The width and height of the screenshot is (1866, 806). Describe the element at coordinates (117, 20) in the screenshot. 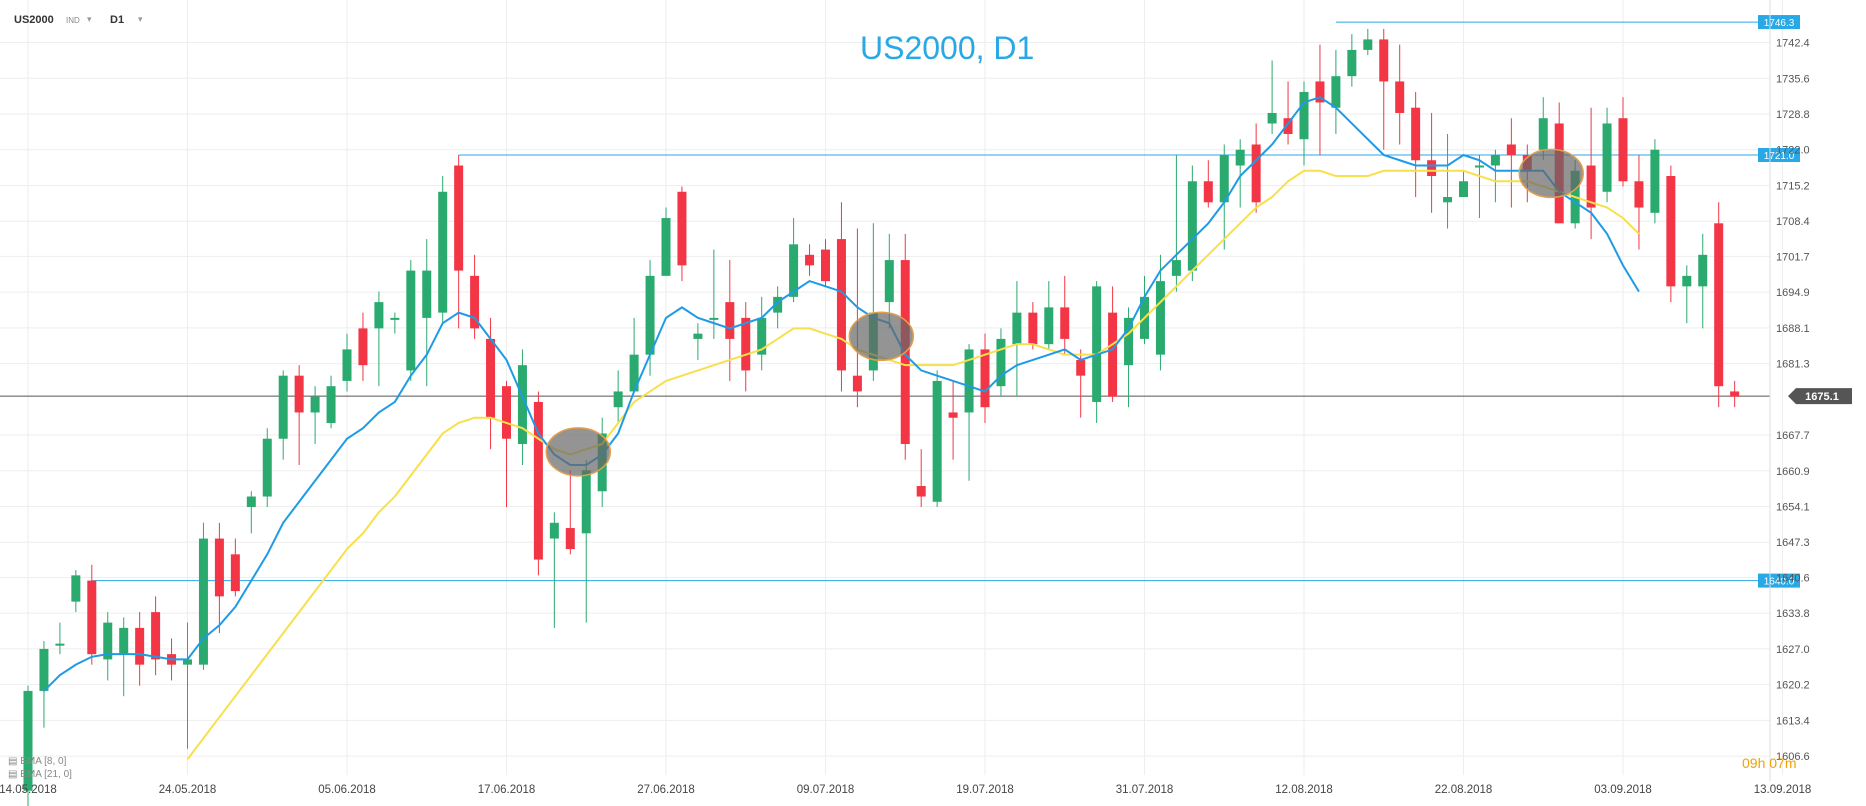

I see `timeframe-label: D1` at that location.